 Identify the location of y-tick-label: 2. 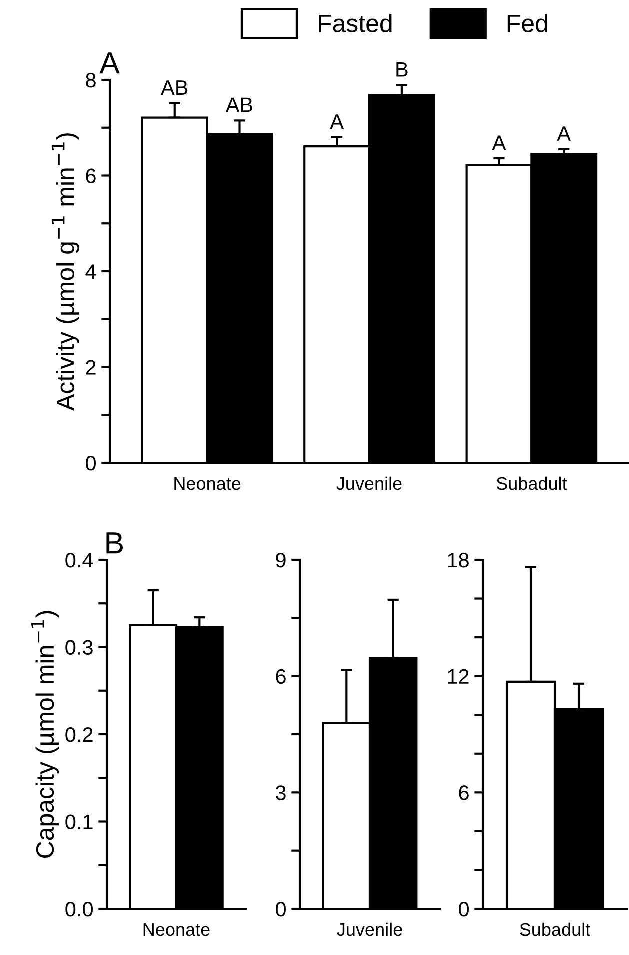
(91, 367).